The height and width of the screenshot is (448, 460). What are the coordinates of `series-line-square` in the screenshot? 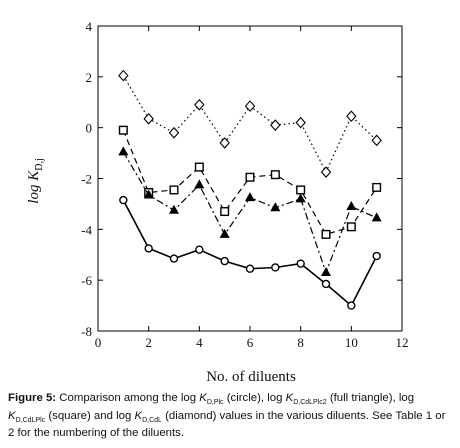 It's located at (250, 182).